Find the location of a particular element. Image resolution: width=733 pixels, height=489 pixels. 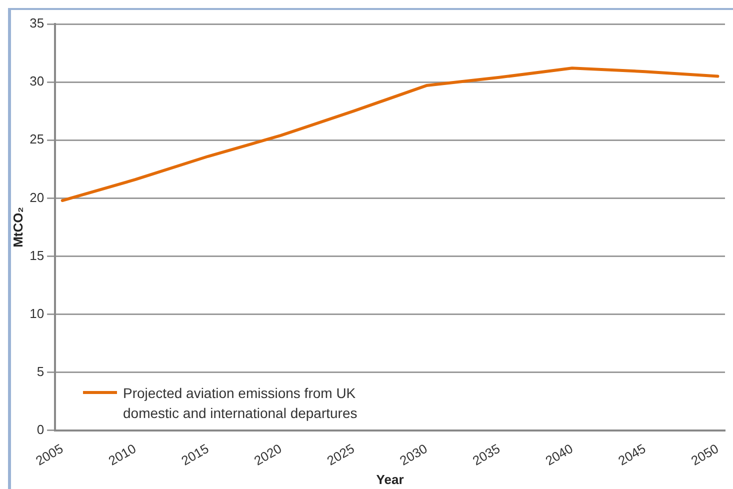

y-tick-label: 25 is located at coordinates (37, 139).